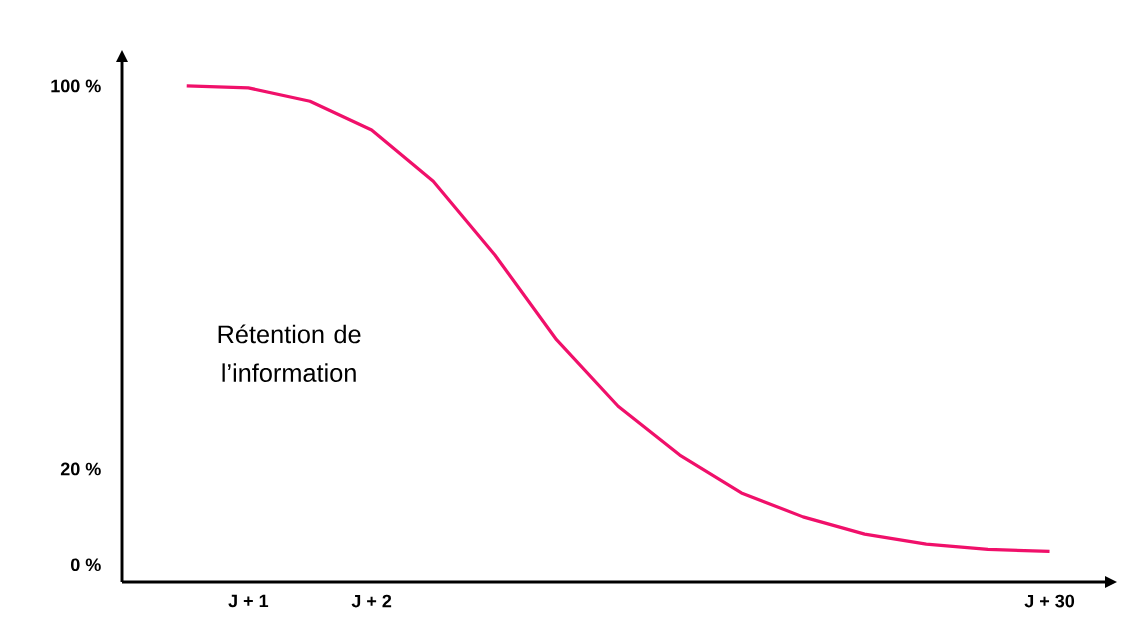 The image size is (1139, 642). What do you see at coordinates (371, 601) in the screenshot?
I see `x-tick-label: J + 2` at bounding box center [371, 601].